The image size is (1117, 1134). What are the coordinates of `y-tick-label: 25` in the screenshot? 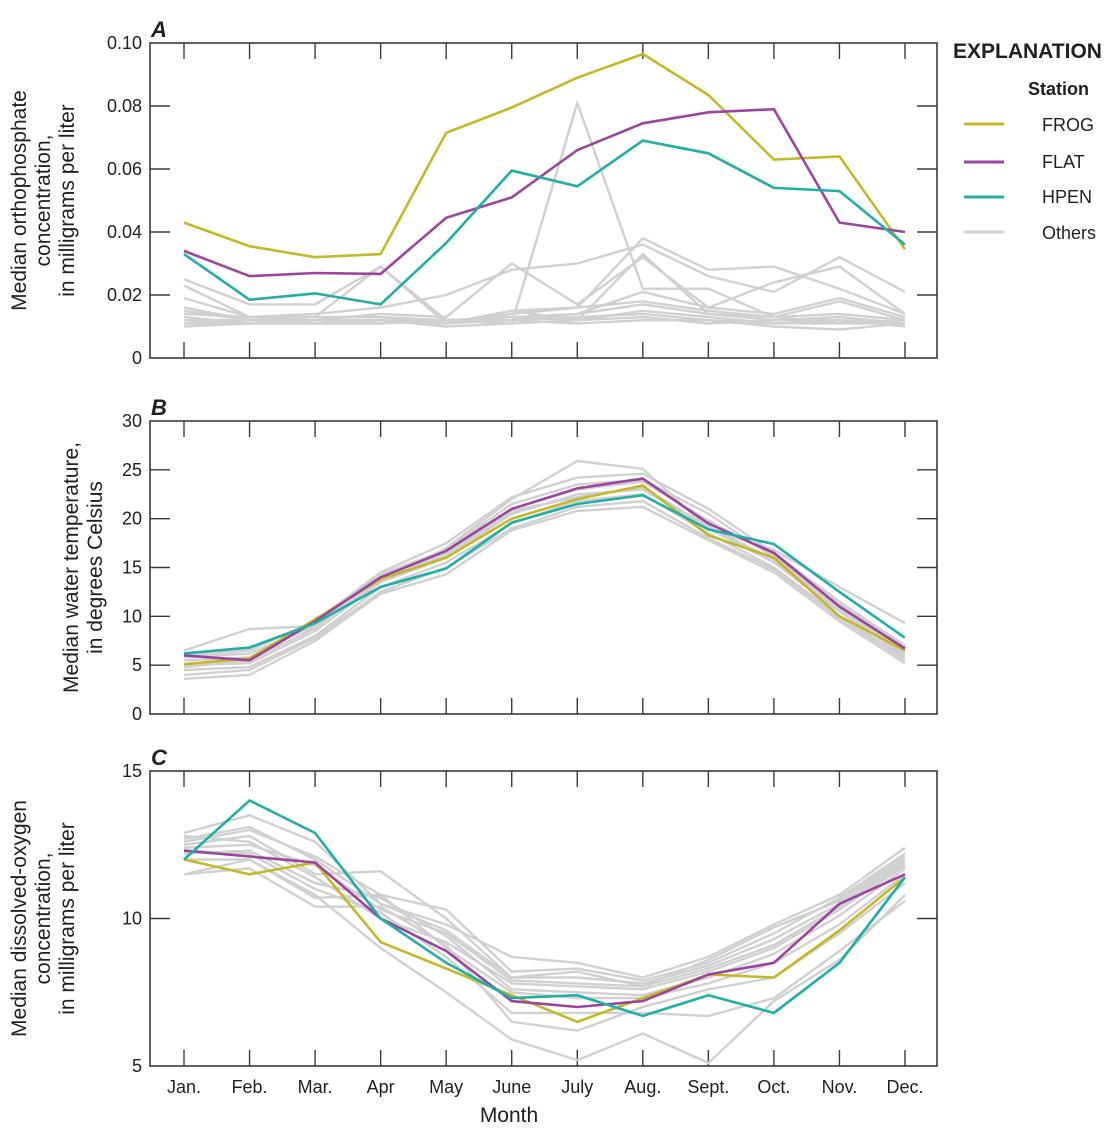 It's located at (132, 470).